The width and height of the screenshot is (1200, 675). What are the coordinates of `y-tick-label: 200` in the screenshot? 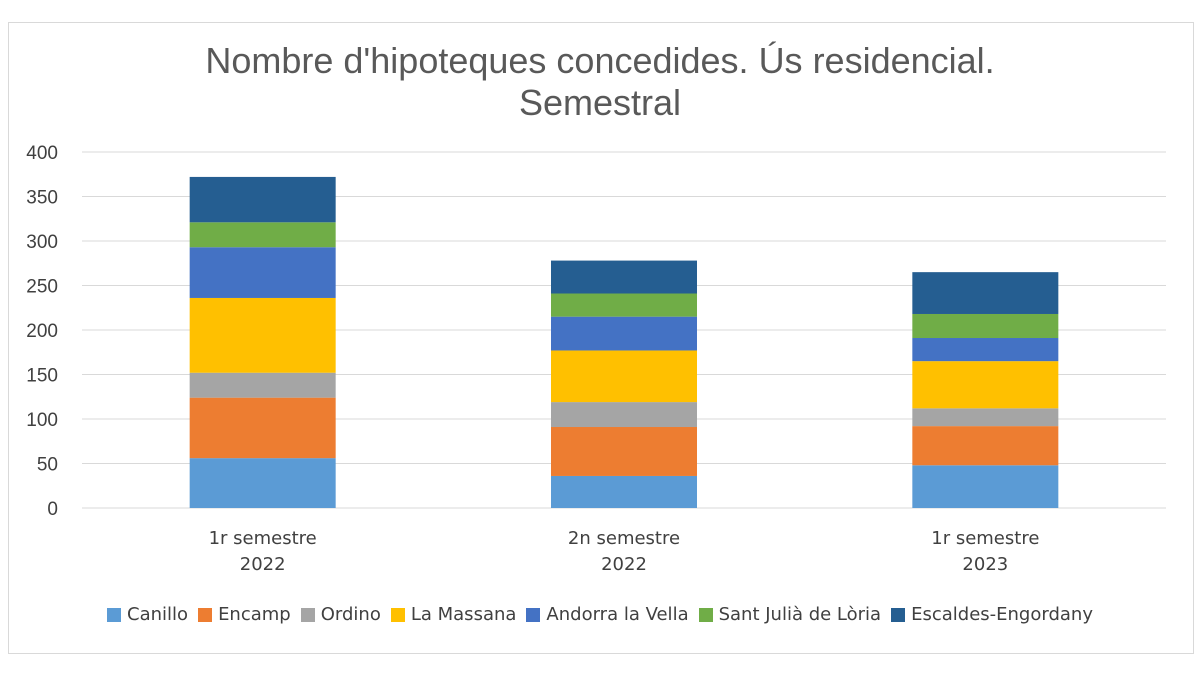 It's located at (42, 331).